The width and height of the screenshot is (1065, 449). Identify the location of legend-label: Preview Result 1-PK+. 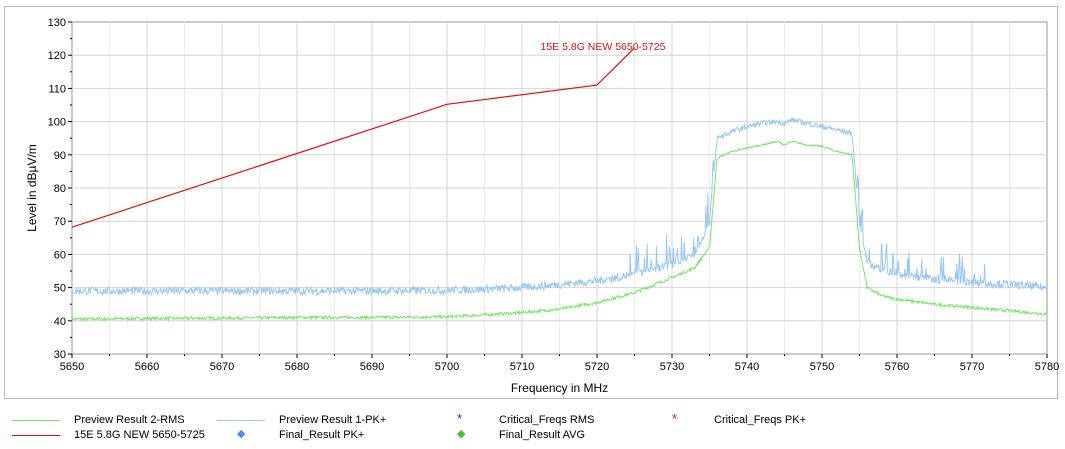
(333, 420).